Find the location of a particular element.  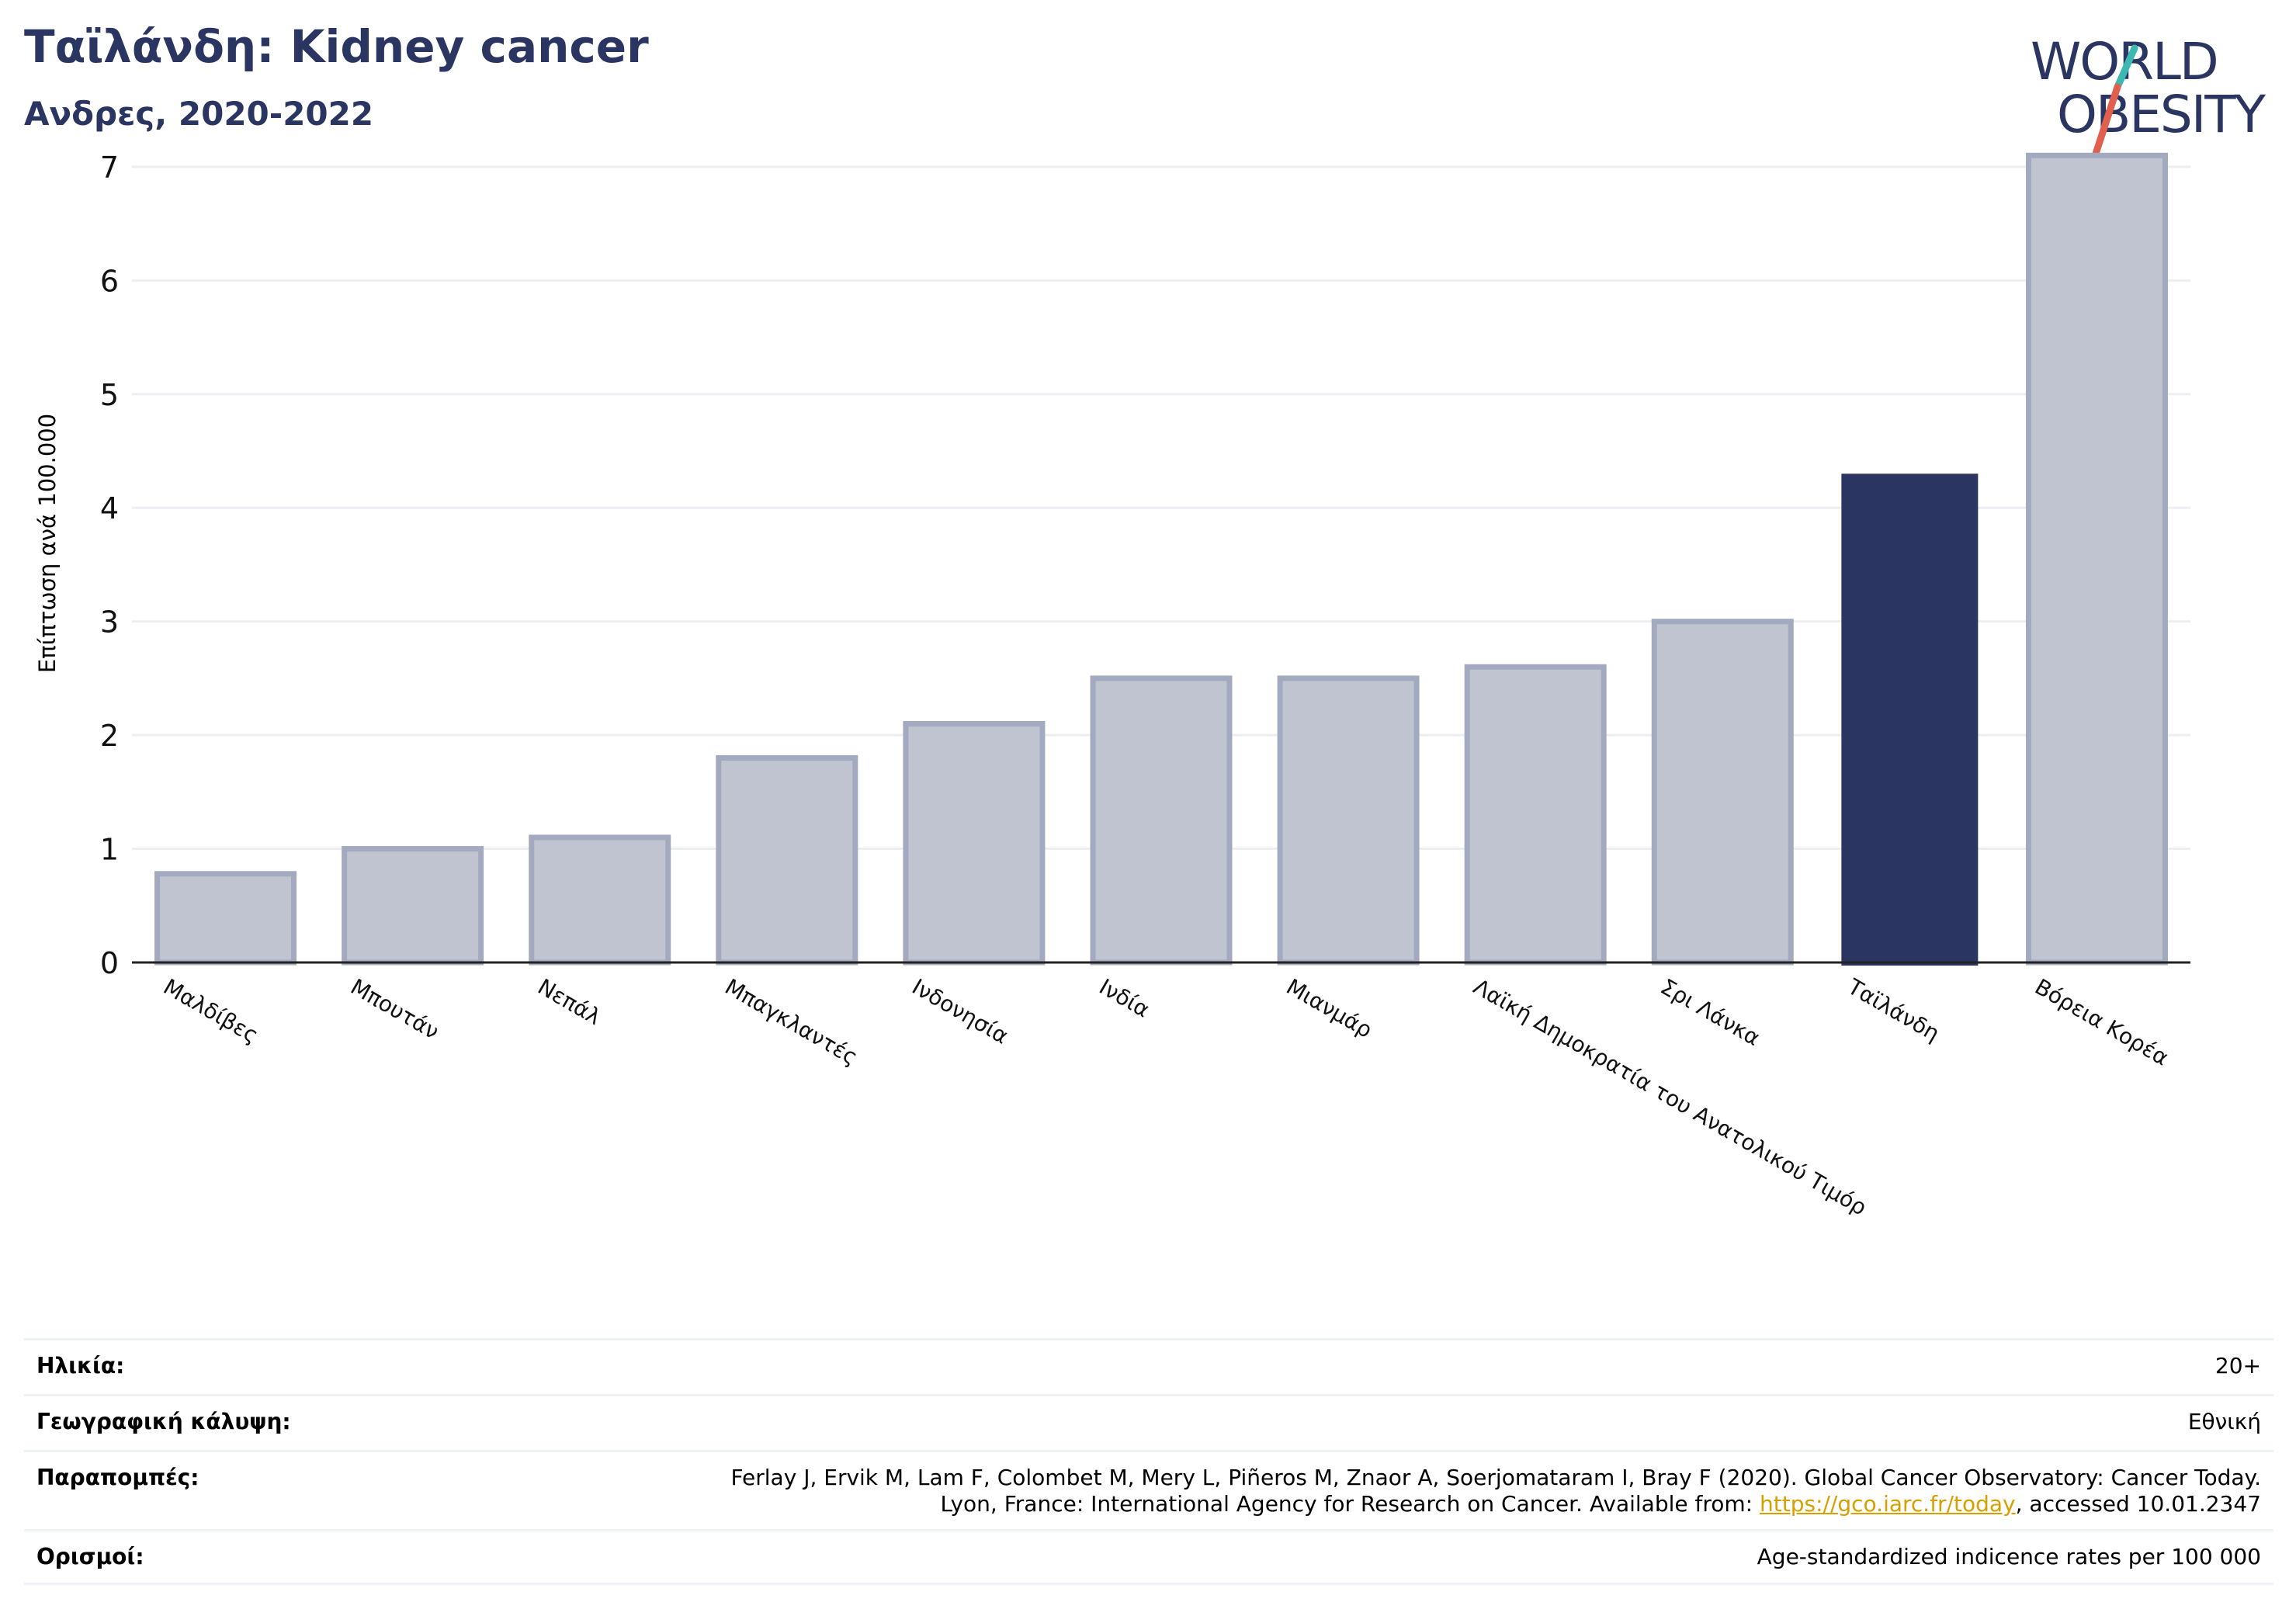

x-tick-label: Νεπάλ is located at coordinates (569, 1001).